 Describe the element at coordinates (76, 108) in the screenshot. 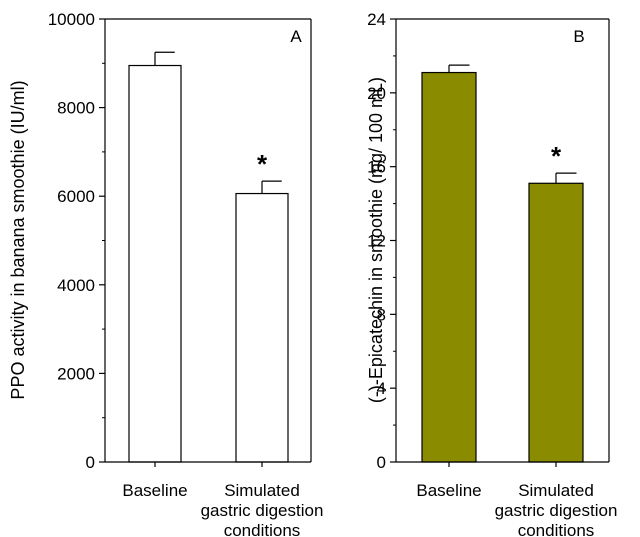

I see `y-tick-label: 8000` at that location.